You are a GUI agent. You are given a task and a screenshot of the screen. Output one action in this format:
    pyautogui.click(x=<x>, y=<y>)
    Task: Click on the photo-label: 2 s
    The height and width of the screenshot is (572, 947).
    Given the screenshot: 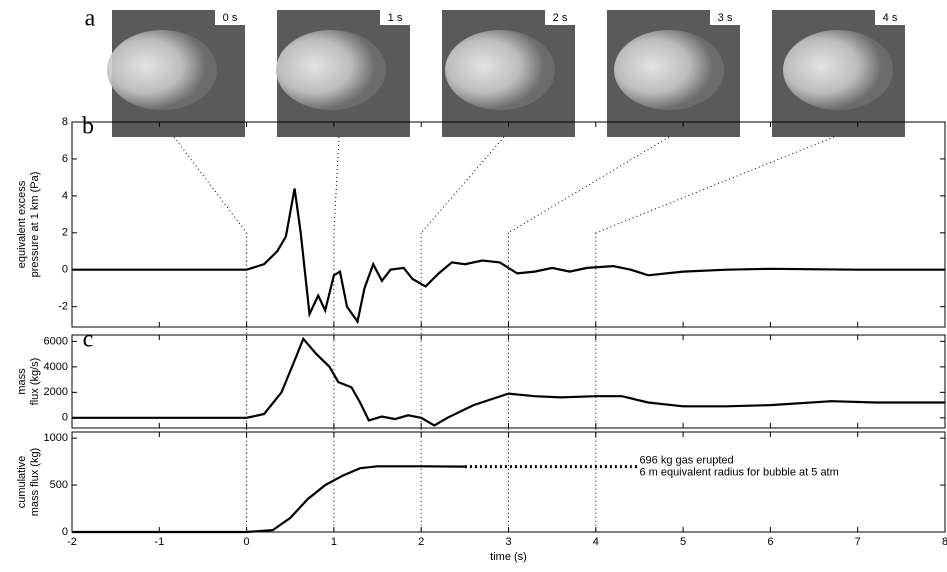 What is the action you would take?
    pyautogui.click(x=560, y=18)
    